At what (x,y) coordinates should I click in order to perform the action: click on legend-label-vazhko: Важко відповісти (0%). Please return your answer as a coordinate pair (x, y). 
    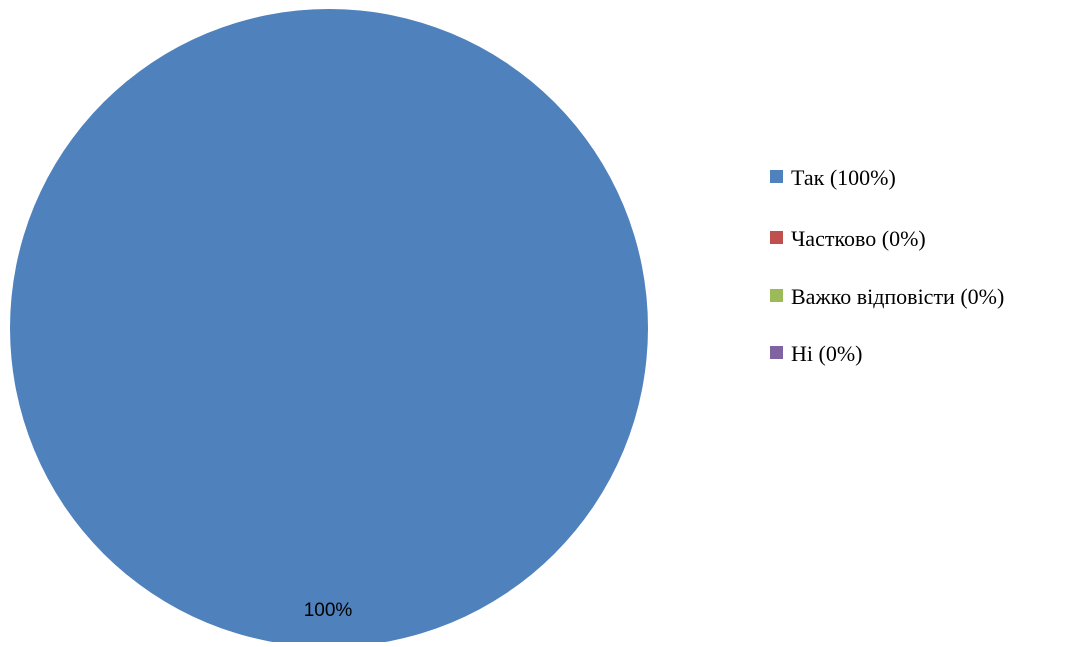
    Looking at the image, I should click on (897, 296).